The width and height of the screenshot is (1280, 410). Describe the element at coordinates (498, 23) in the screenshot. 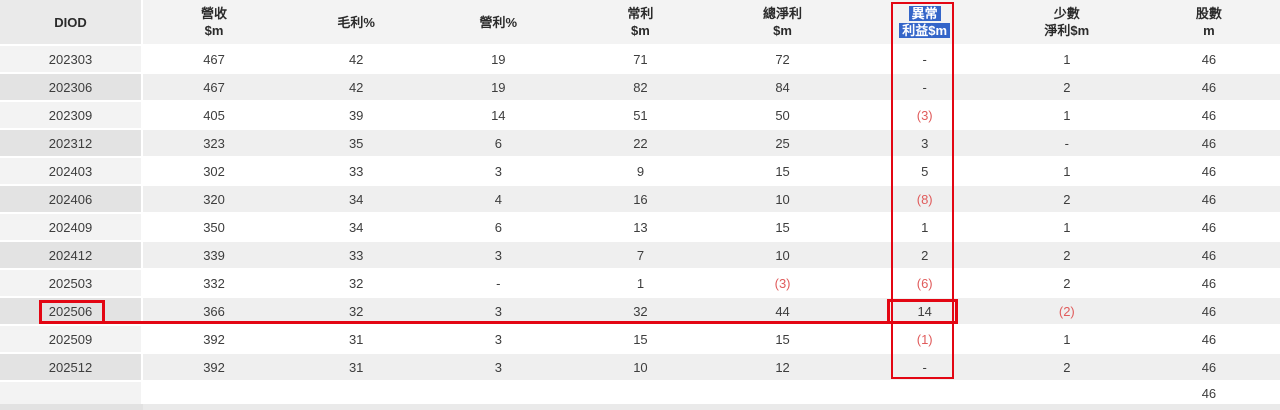

I see `column-header-operating_margin_pct: 營利%` at that location.